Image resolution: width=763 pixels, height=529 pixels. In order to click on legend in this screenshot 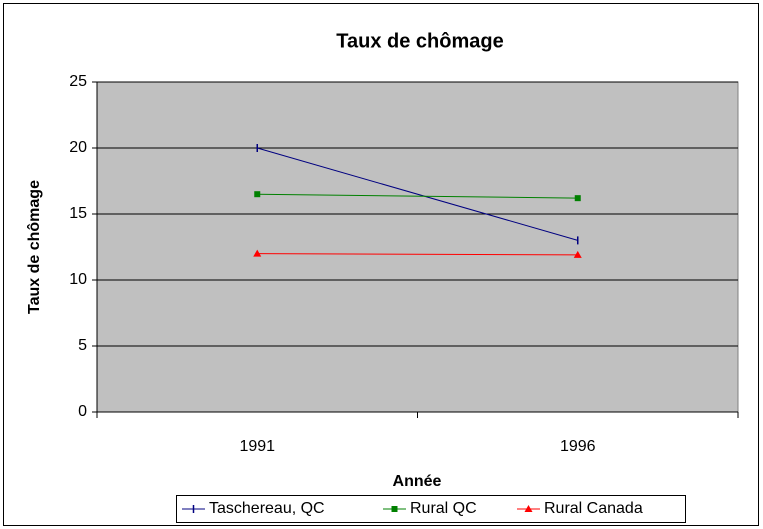, I will do `click(431, 509)`.